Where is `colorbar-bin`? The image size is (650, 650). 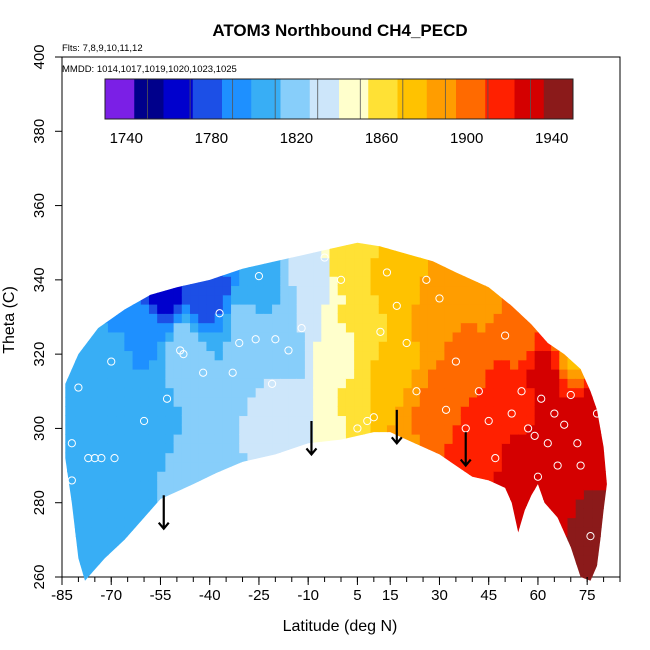 colorbar-bin is located at coordinates (149, 99).